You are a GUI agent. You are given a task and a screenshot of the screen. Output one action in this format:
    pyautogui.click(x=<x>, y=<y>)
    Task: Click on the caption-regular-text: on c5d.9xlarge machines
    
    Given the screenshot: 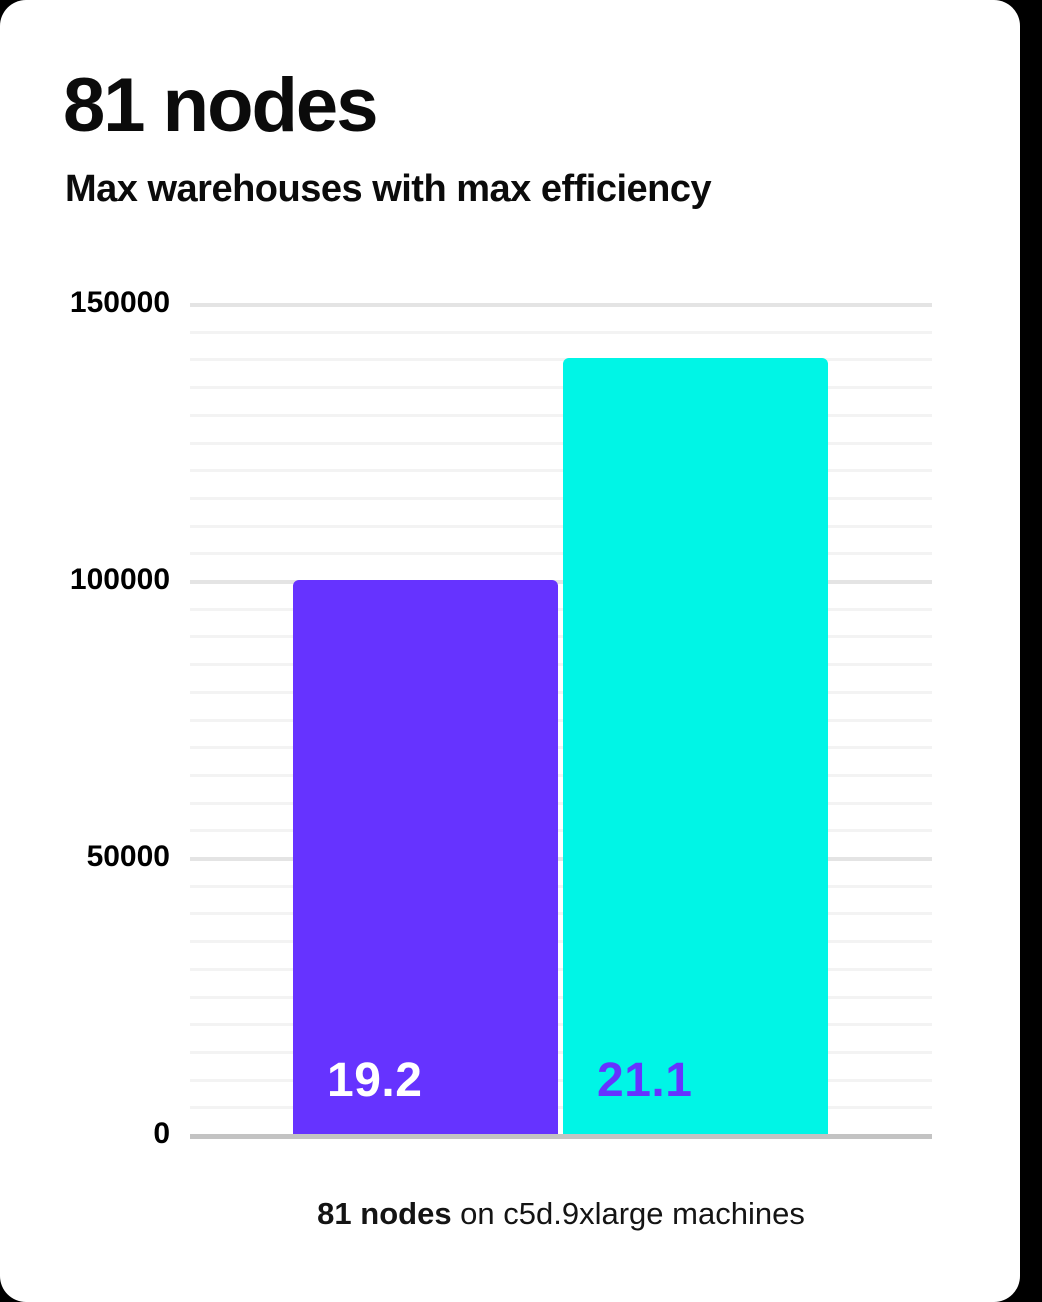 What is the action you would take?
    pyautogui.click(x=628, y=1213)
    